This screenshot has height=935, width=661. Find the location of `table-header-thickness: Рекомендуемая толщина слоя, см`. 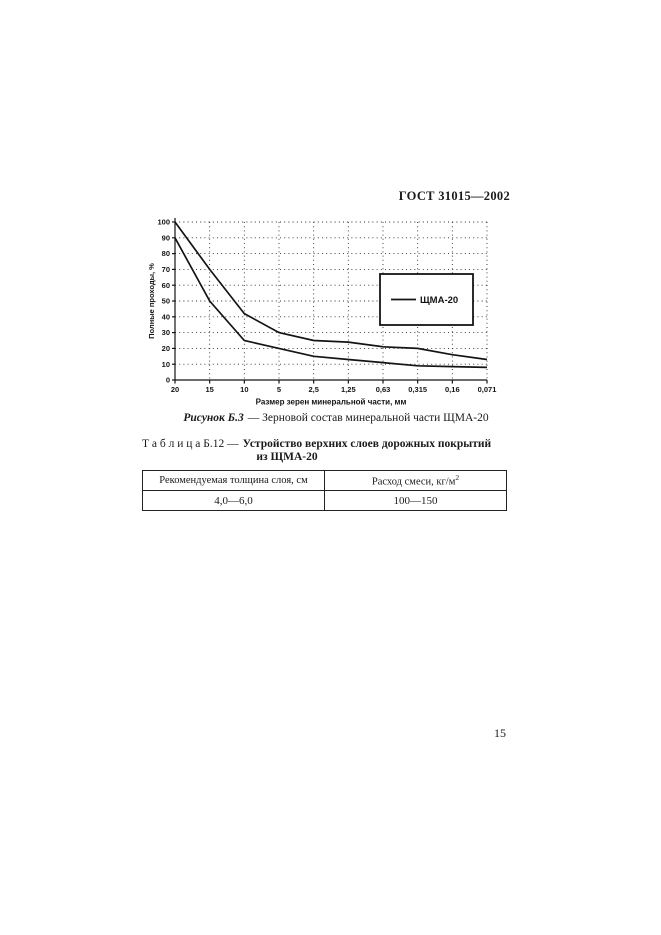

table-header-thickness: Рекомендуемая толщина слоя, см is located at coordinates (233, 480).